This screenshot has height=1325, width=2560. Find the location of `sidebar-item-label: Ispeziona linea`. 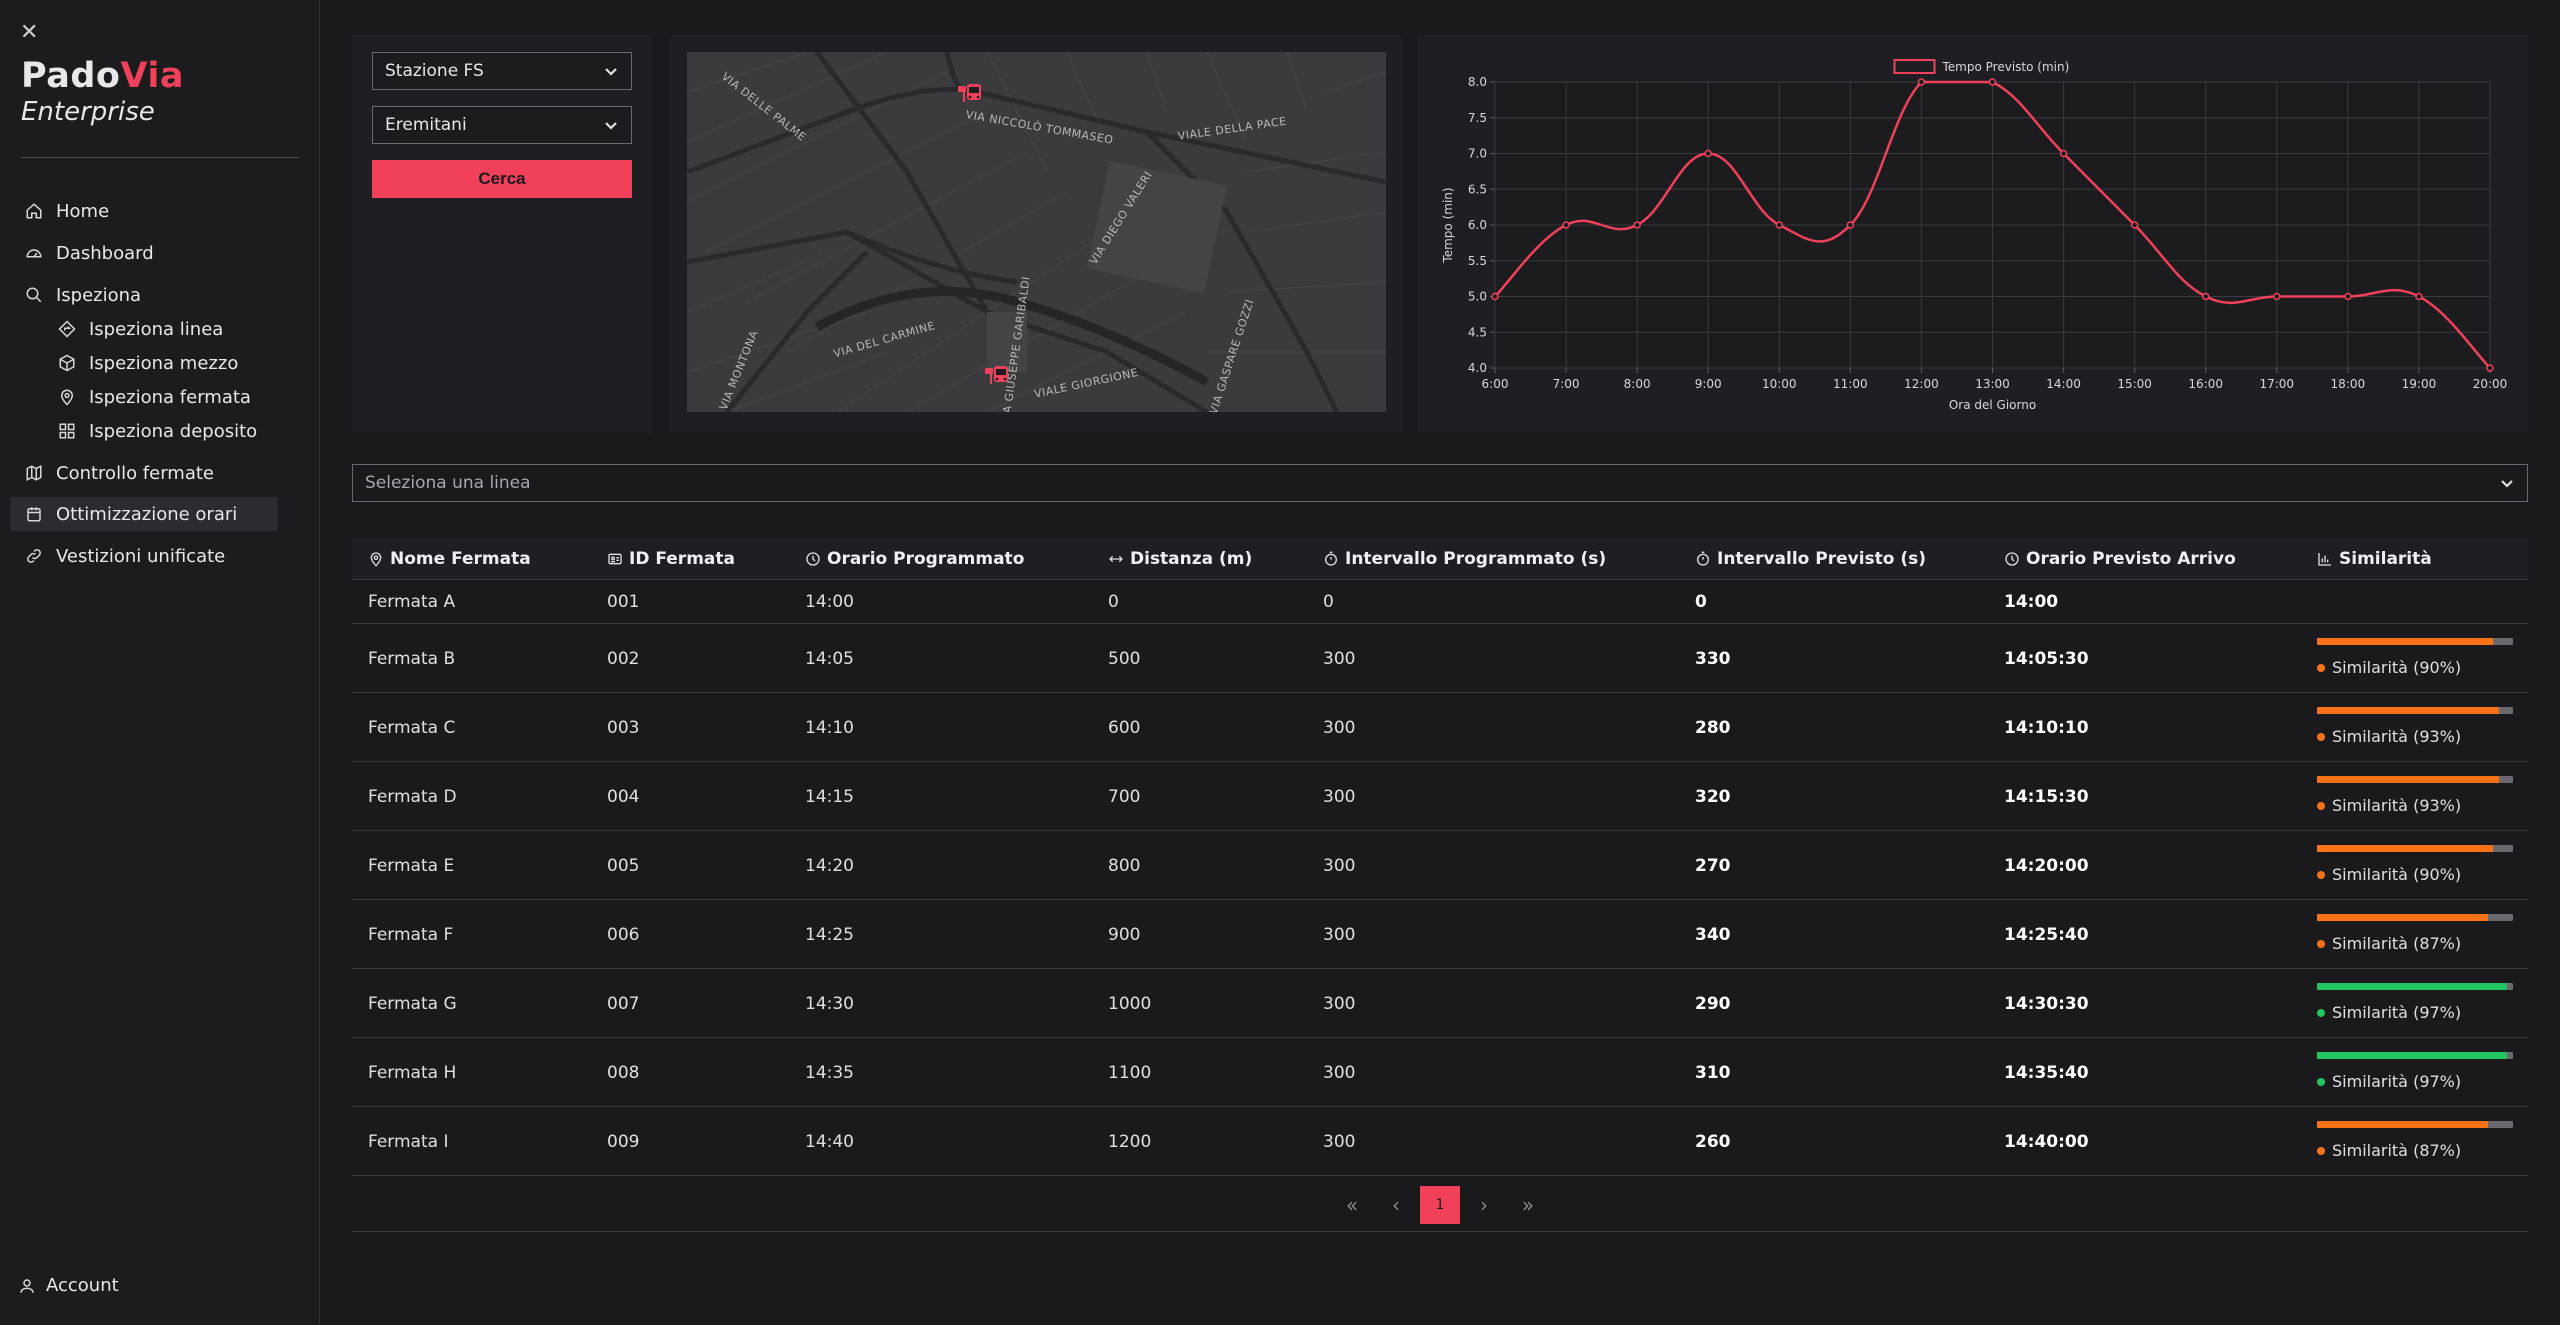

sidebar-item-label: Ispeziona linea is located at coordinates (156, 329).